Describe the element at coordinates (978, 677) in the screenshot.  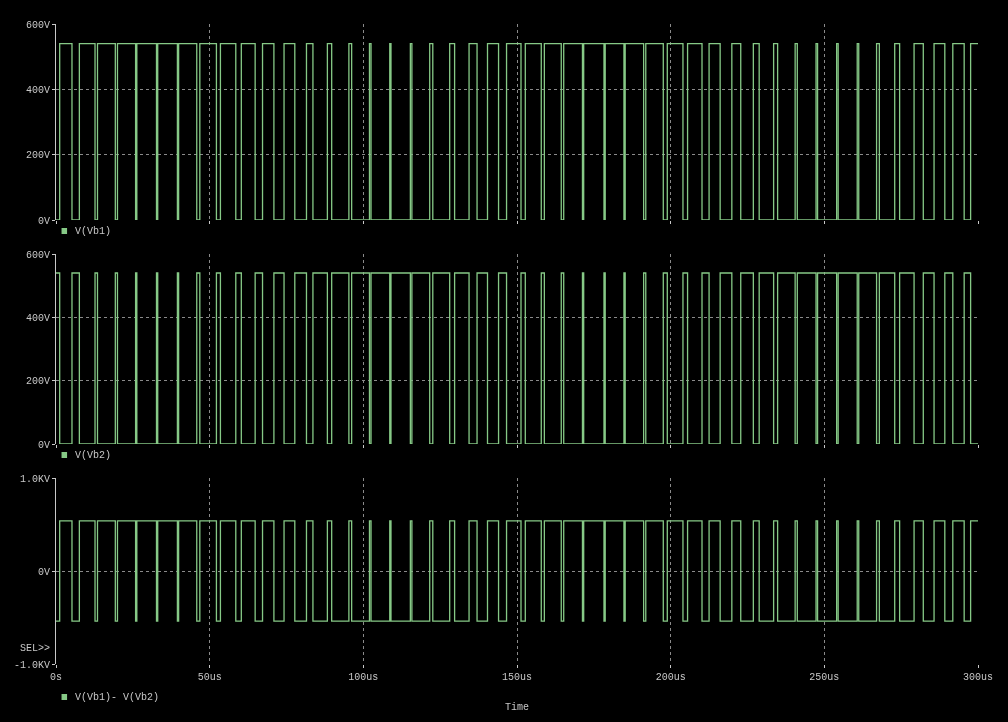
I see `x-tick-label: 300us` at that location.